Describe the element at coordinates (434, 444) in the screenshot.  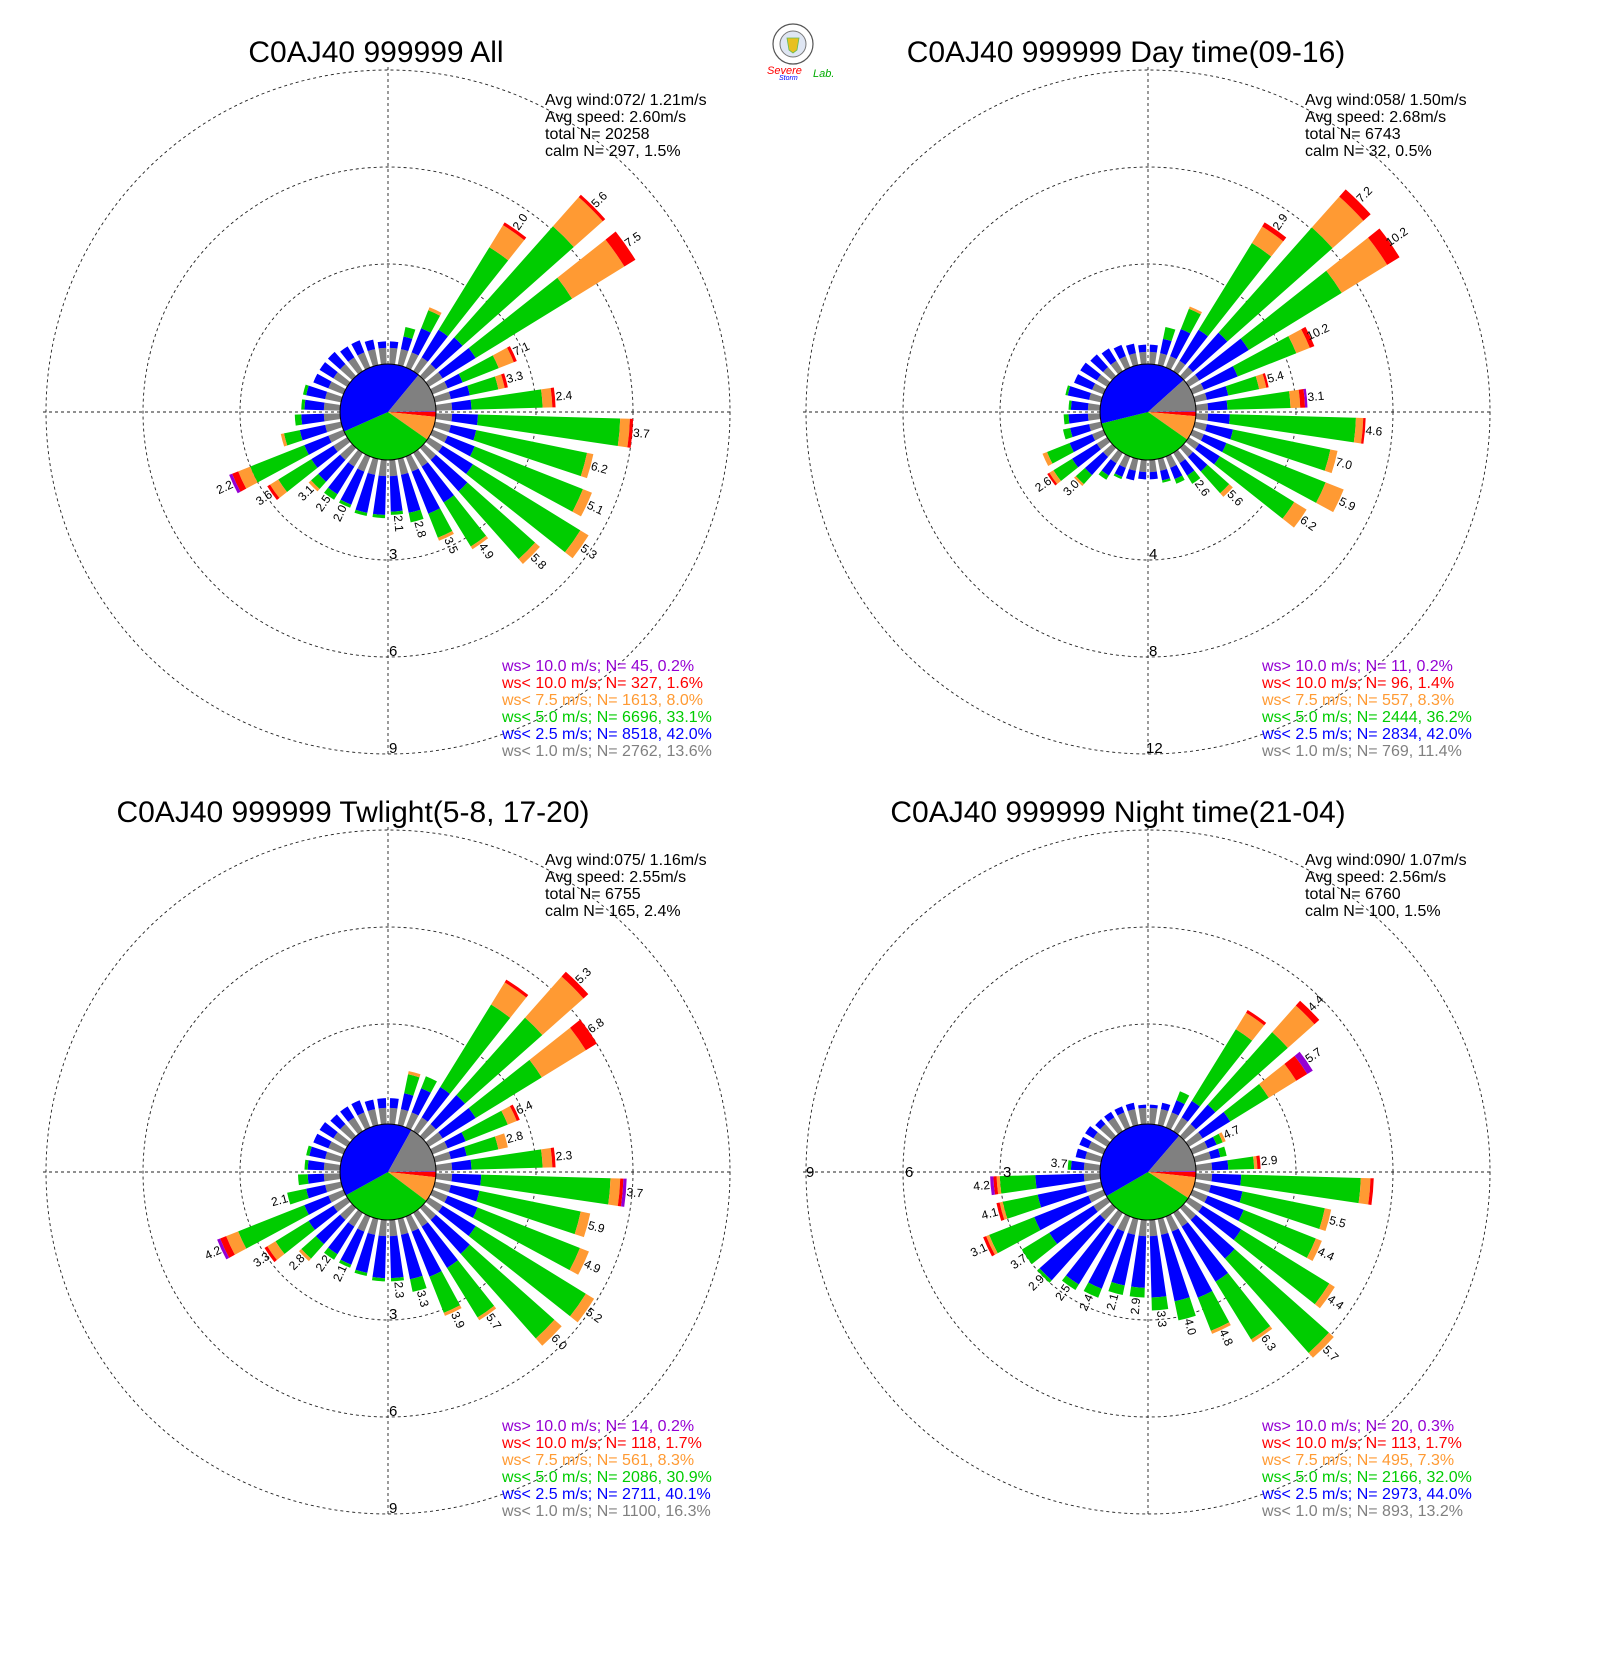
I see `sector-12-bar-lt1` at that location.